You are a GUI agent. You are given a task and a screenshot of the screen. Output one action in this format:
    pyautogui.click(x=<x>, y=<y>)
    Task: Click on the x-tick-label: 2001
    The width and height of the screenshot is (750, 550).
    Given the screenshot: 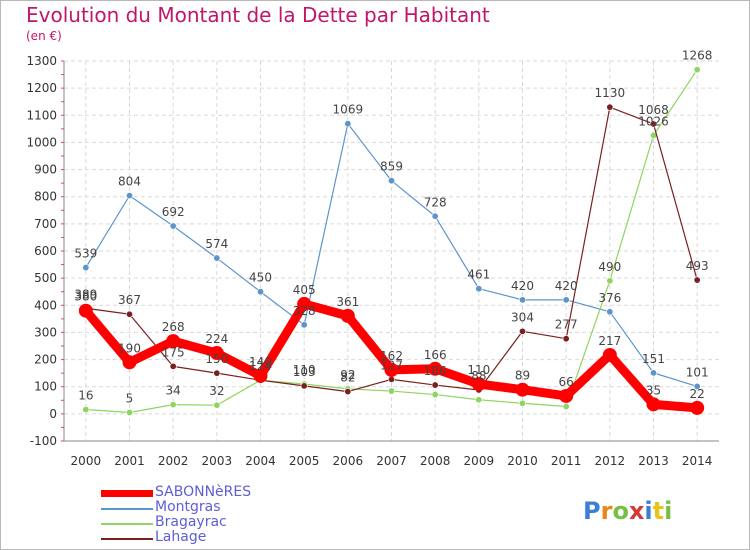 What is the action you would take?
    pyautogui.click(x=129, y=461)
    